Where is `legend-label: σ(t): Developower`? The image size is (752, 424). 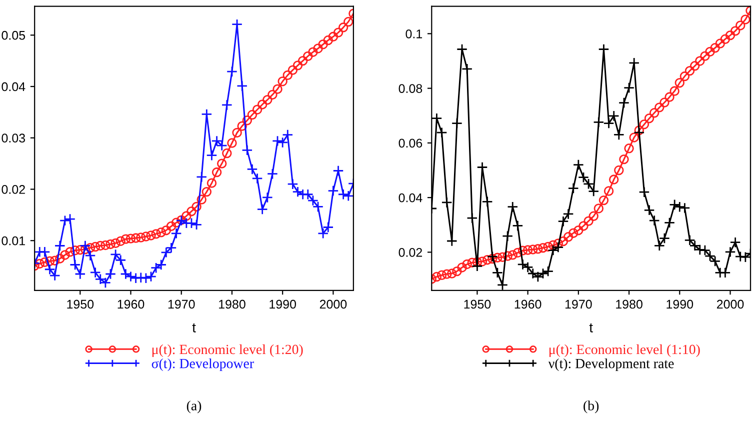 legend-label: σ(t): Developower is located at coordinates (203, 365).